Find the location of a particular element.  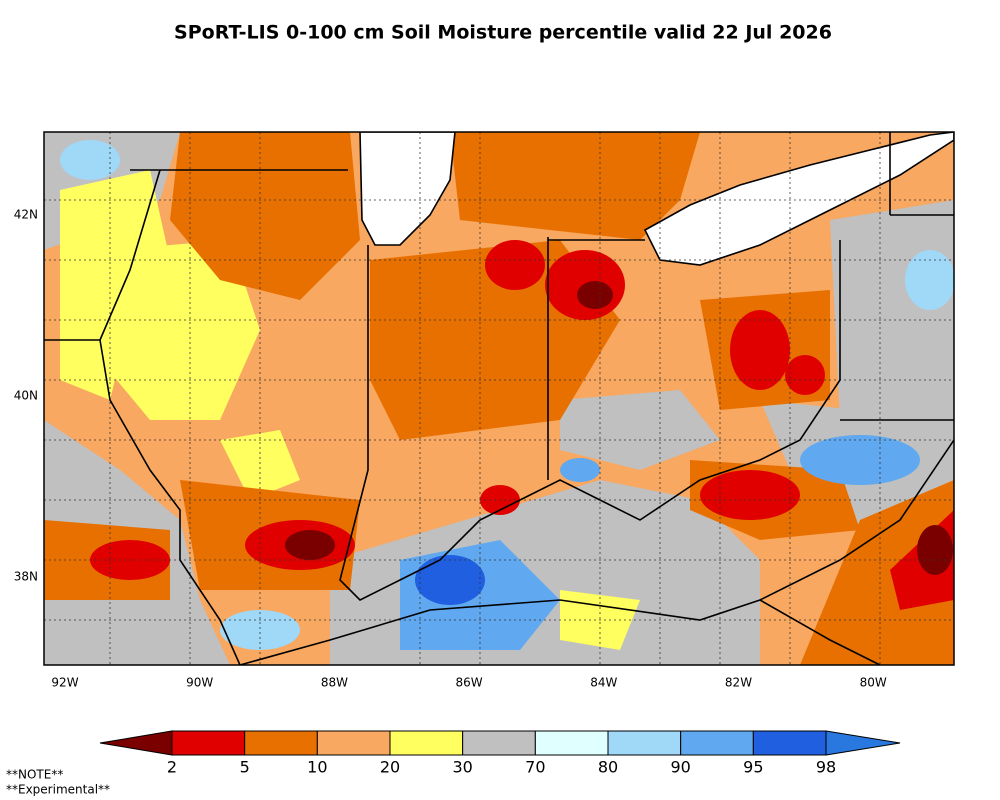

colorbar-label: 30 is located at coordinates (462, 767).